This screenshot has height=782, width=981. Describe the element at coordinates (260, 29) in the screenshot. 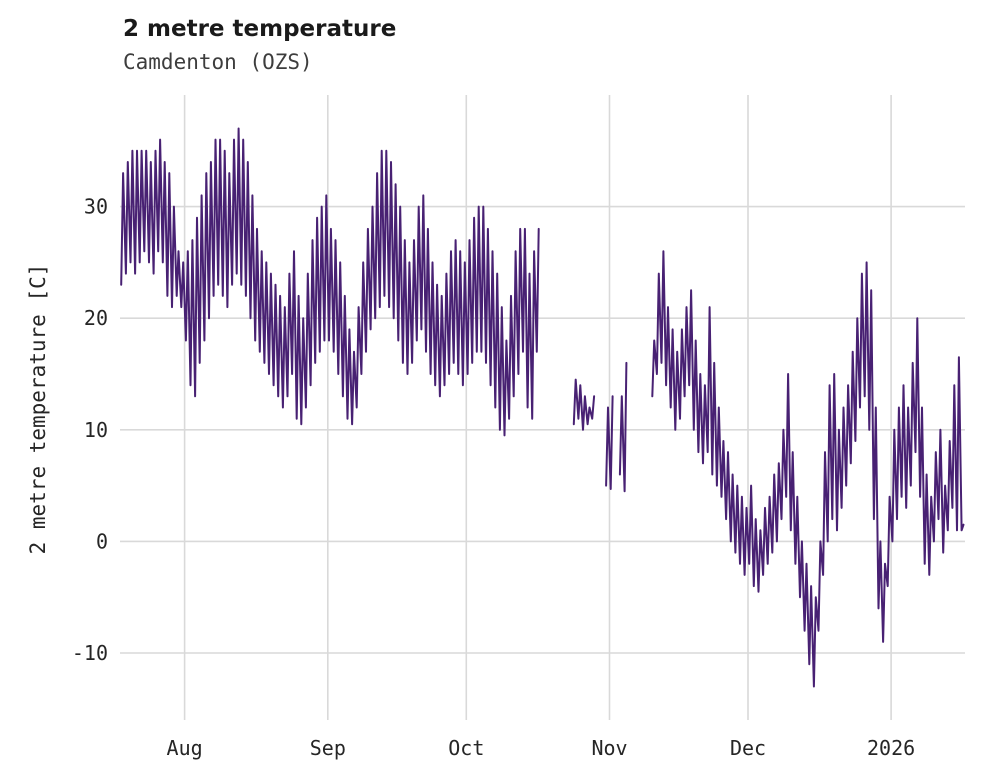

I see `chart-title: 2 metre temperature` at that location.